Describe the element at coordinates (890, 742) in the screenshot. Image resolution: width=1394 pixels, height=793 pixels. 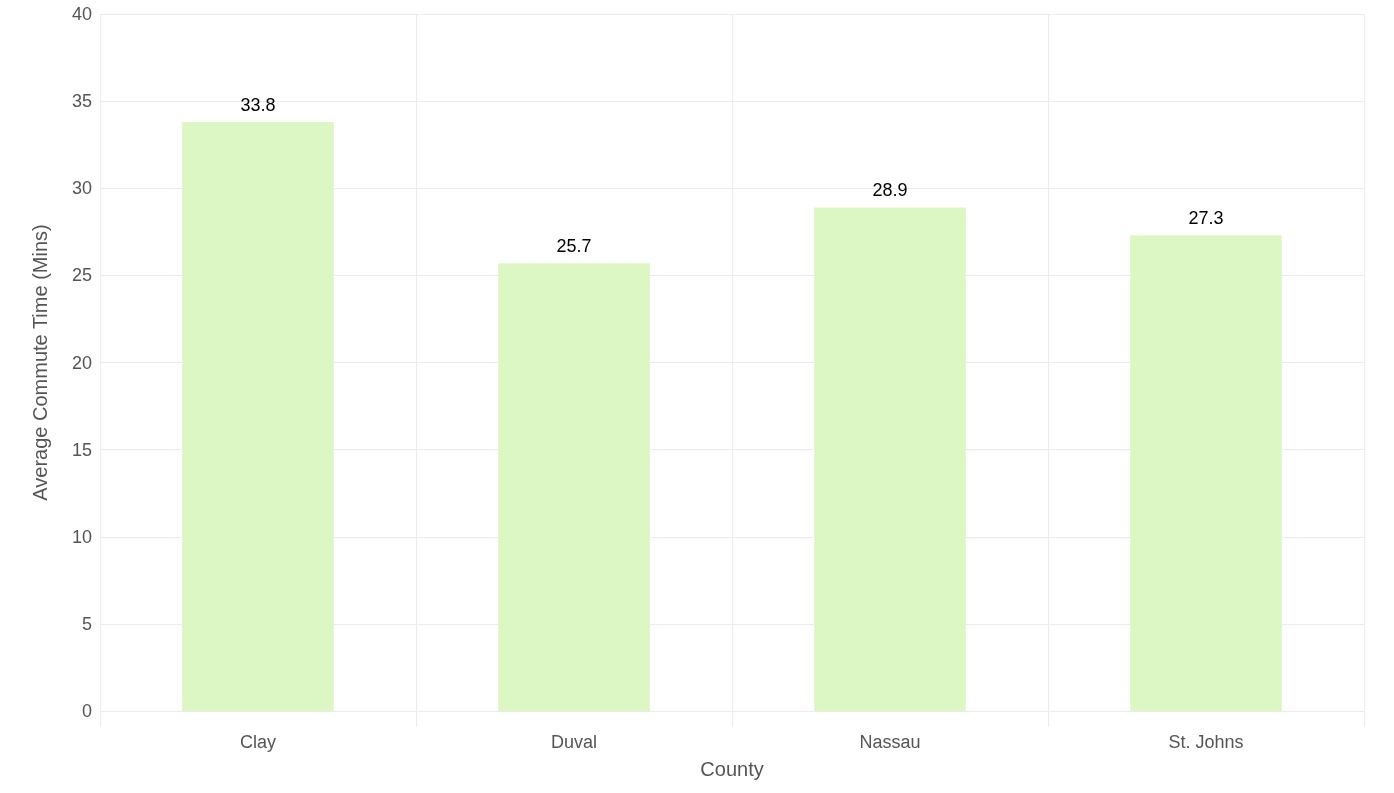
I see `x-tick-label: Nassau` at that location.